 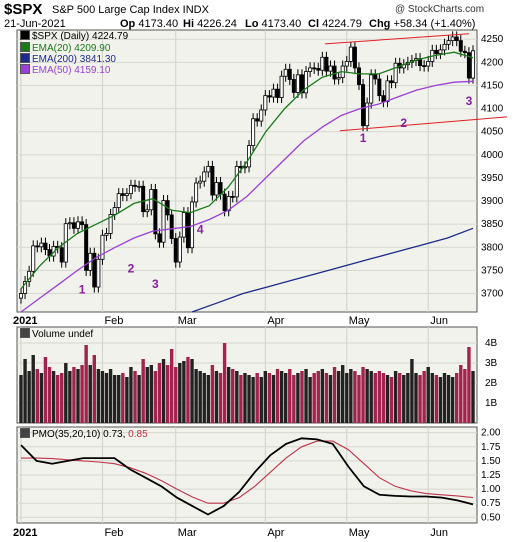 What do you see at coordinates (25, 533) in the screenshot?
I see `x-tick-label: 2021` at bounding box center [25, 533].